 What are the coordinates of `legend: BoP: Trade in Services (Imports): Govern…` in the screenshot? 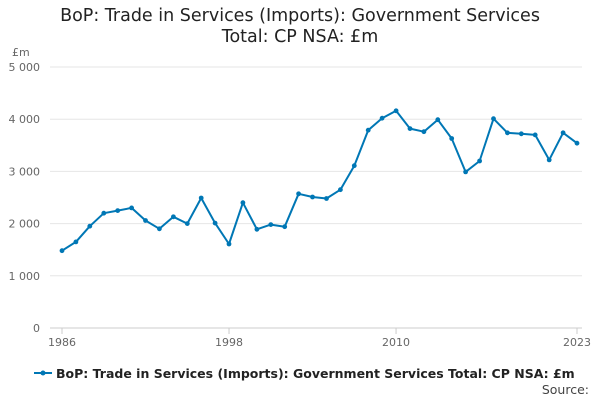 It's located at (304, 373).